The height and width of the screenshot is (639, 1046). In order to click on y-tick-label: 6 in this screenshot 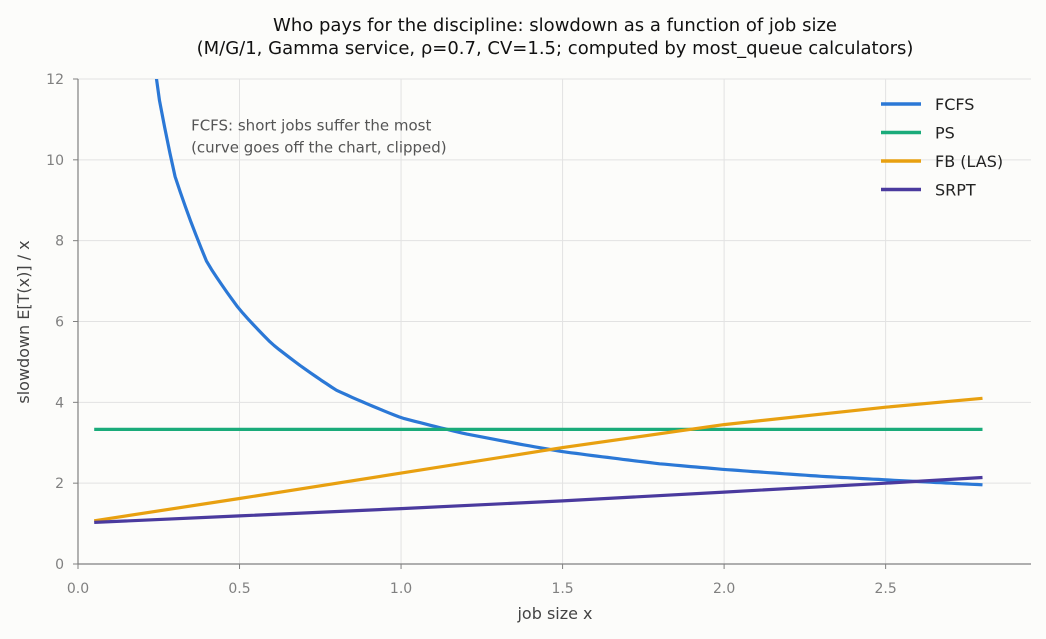, I will do `click(59, 323)`.